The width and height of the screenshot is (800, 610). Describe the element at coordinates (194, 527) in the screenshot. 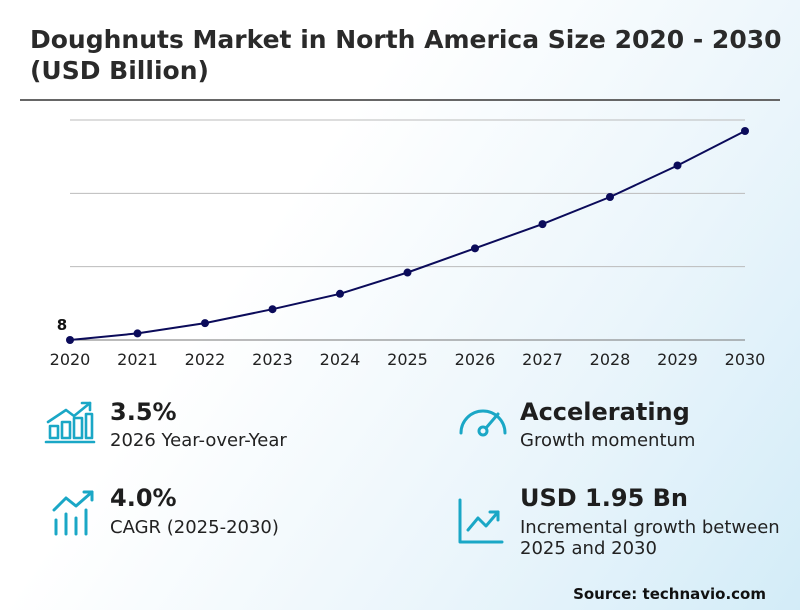

I see `kpi-cagr-label: CAGR (2025-2030)` at that location.